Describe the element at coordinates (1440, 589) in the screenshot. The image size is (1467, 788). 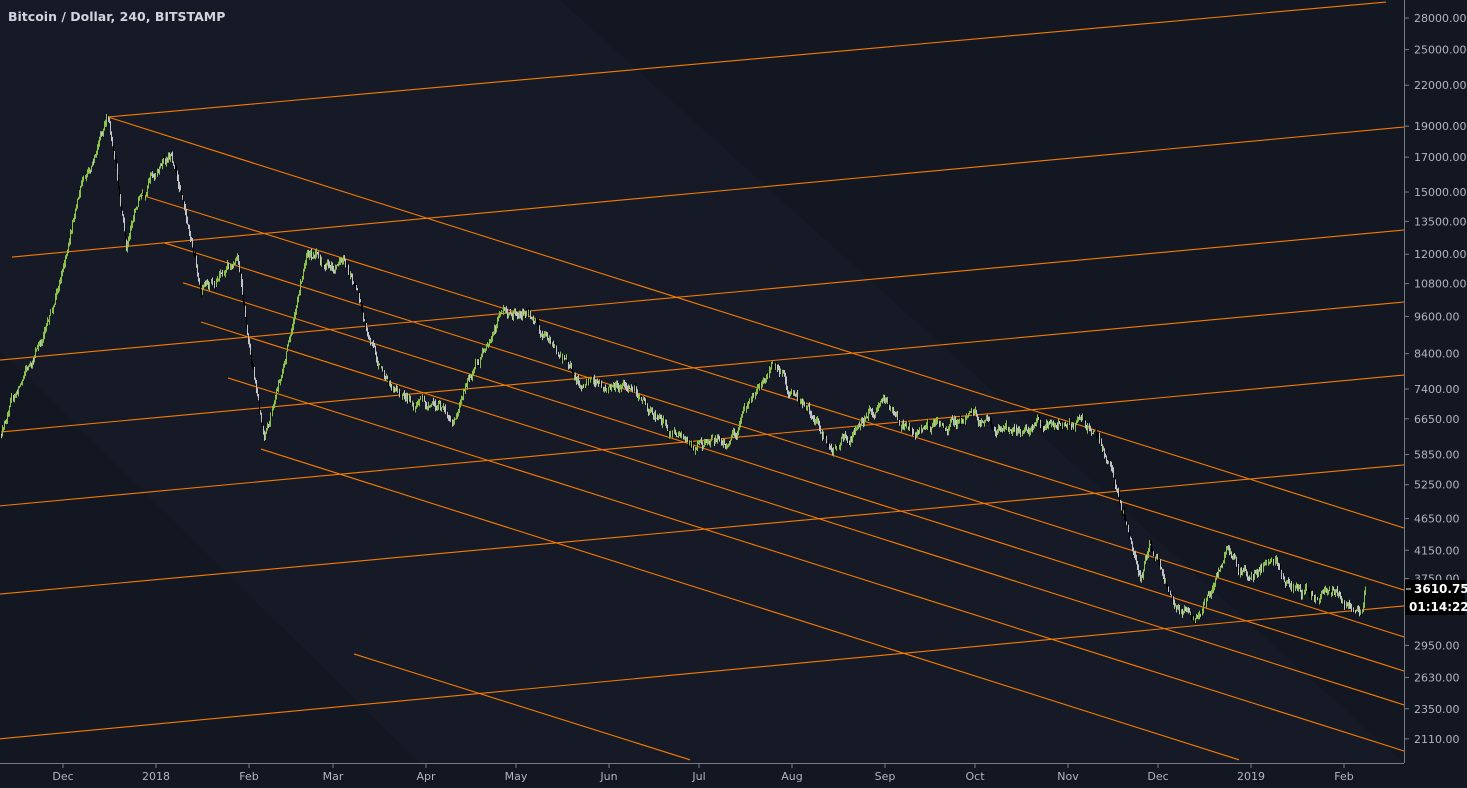
I see `last-price-value: 3610.75` at that location.